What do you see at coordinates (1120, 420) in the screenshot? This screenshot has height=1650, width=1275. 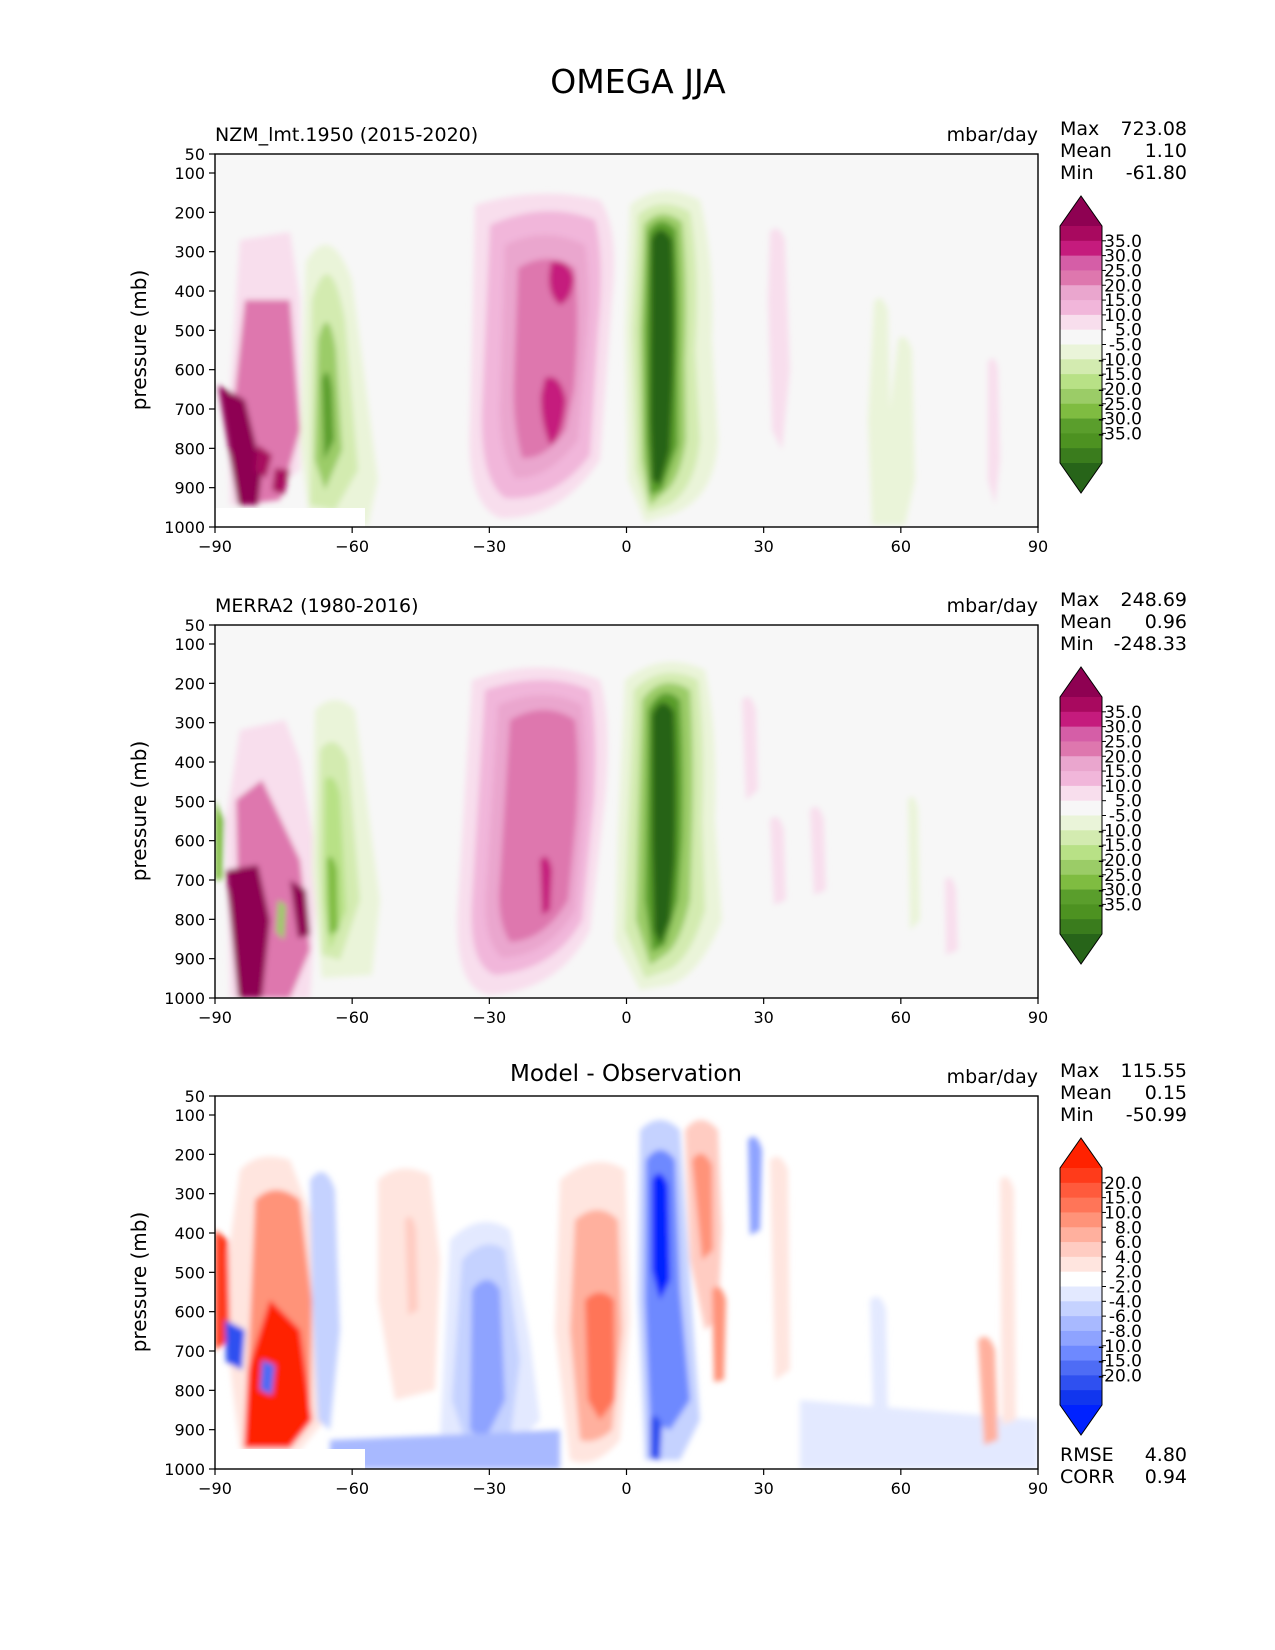 I see `colorbar-label: -30.0` at bounding box center [1120, 420].